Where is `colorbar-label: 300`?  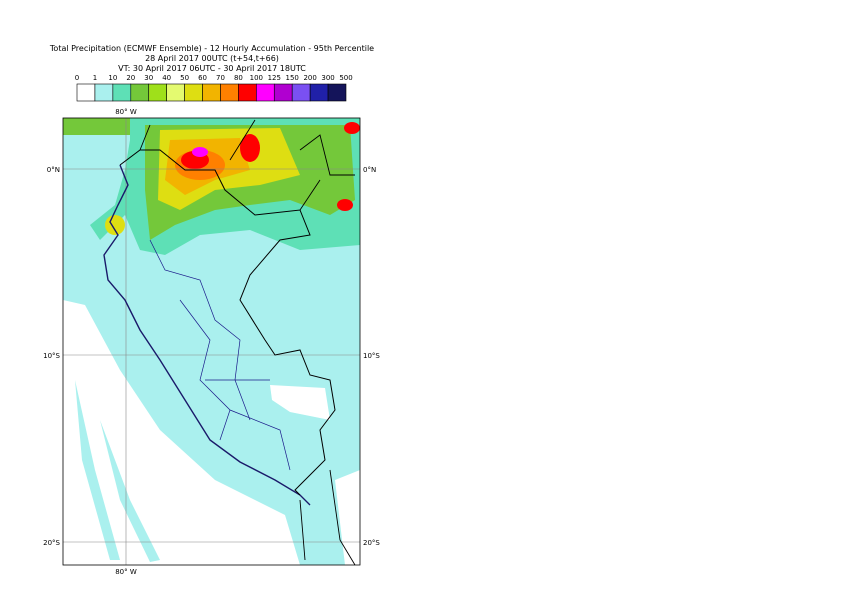
colorbar-label: 300 is located at coordinates (327, 78).